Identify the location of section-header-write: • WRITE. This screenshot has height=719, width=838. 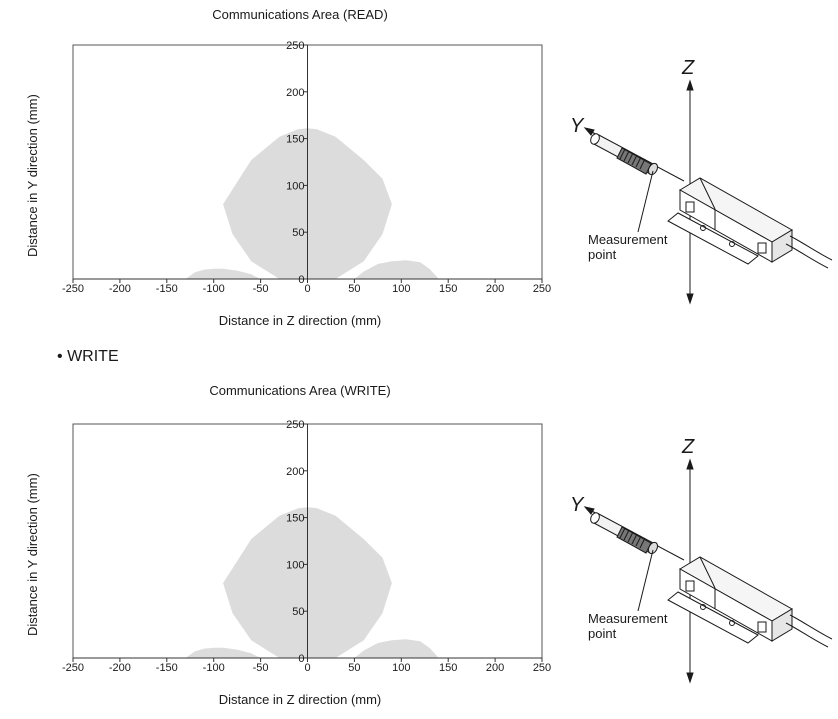
(88, 357).